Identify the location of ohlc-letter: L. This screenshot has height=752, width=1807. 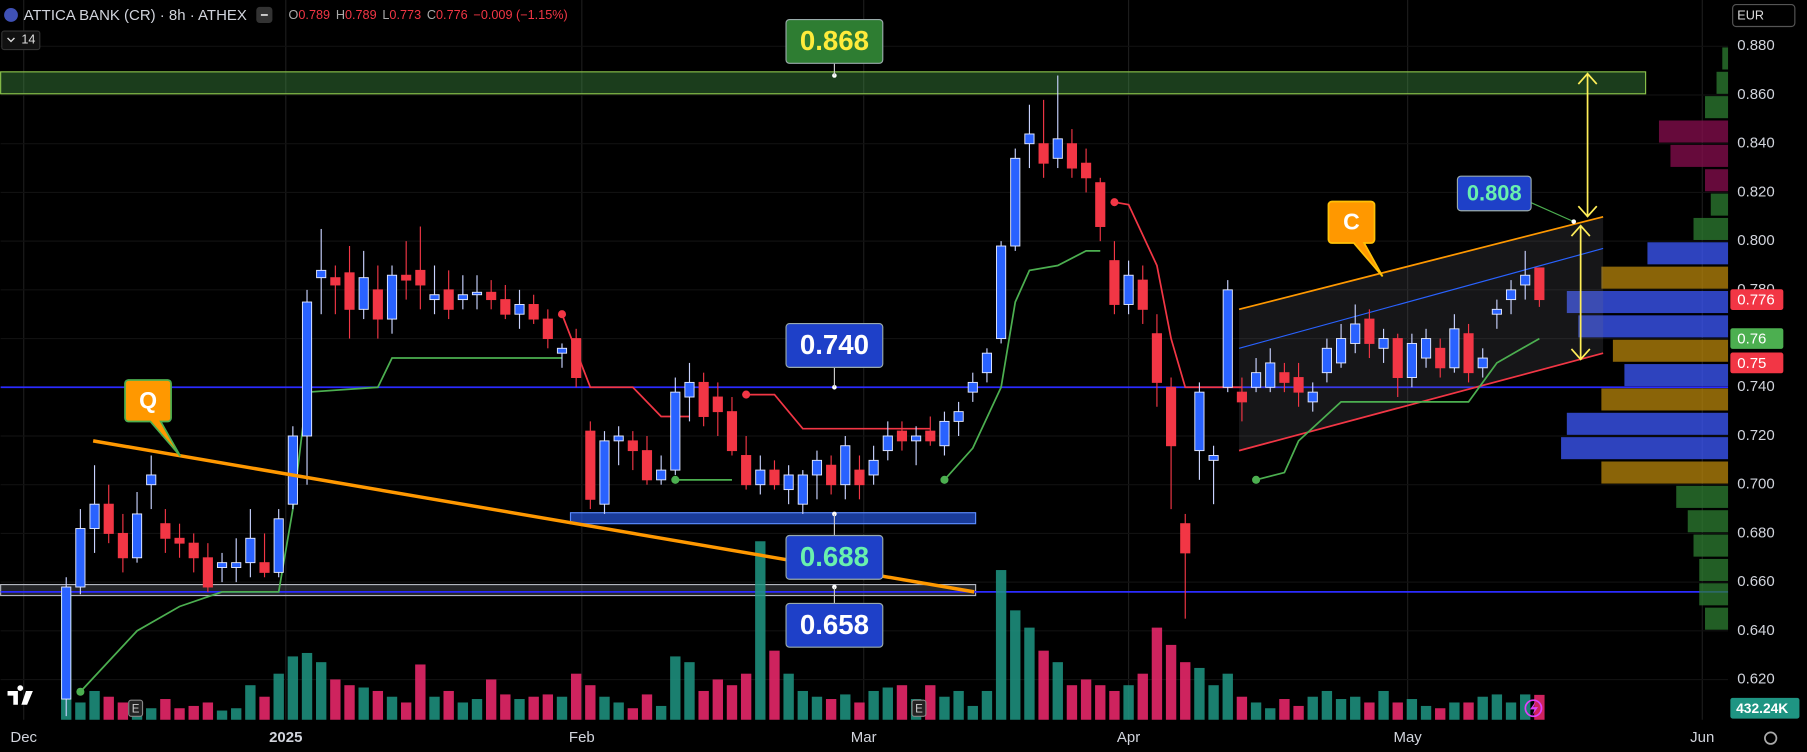
(385, 15).